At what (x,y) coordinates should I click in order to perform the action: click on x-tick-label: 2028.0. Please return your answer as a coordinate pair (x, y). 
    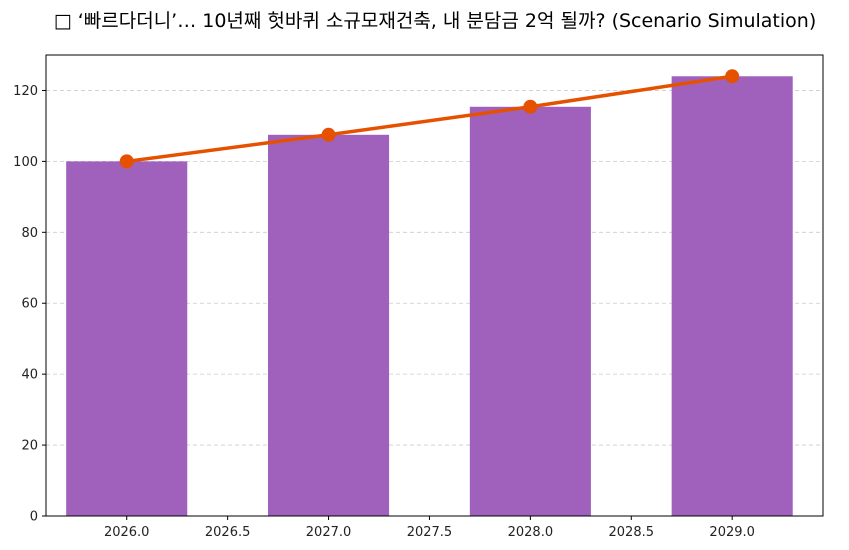
    Looking at the image, I should click on (531, 532).